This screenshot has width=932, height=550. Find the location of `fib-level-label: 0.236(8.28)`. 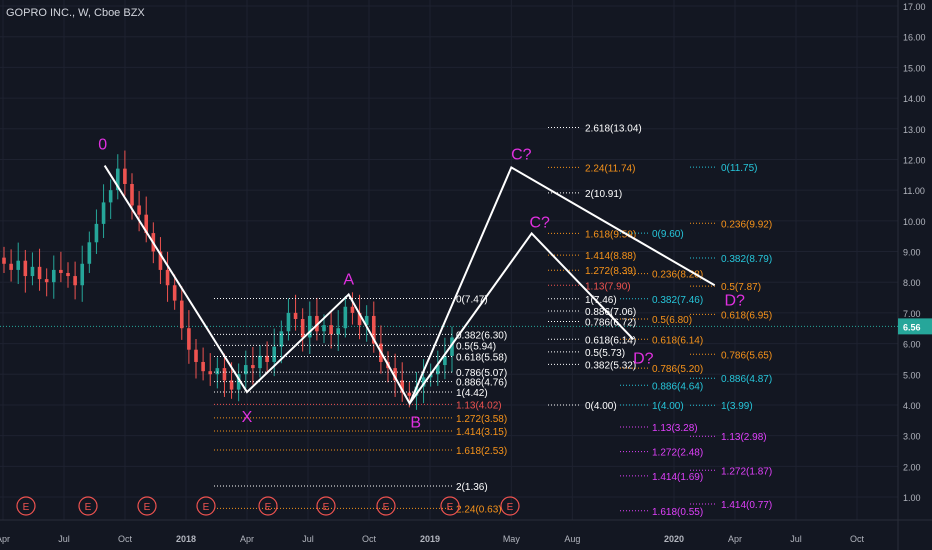

fib-level-label: 0.236(8.28) is located at coordinates (677, 275).